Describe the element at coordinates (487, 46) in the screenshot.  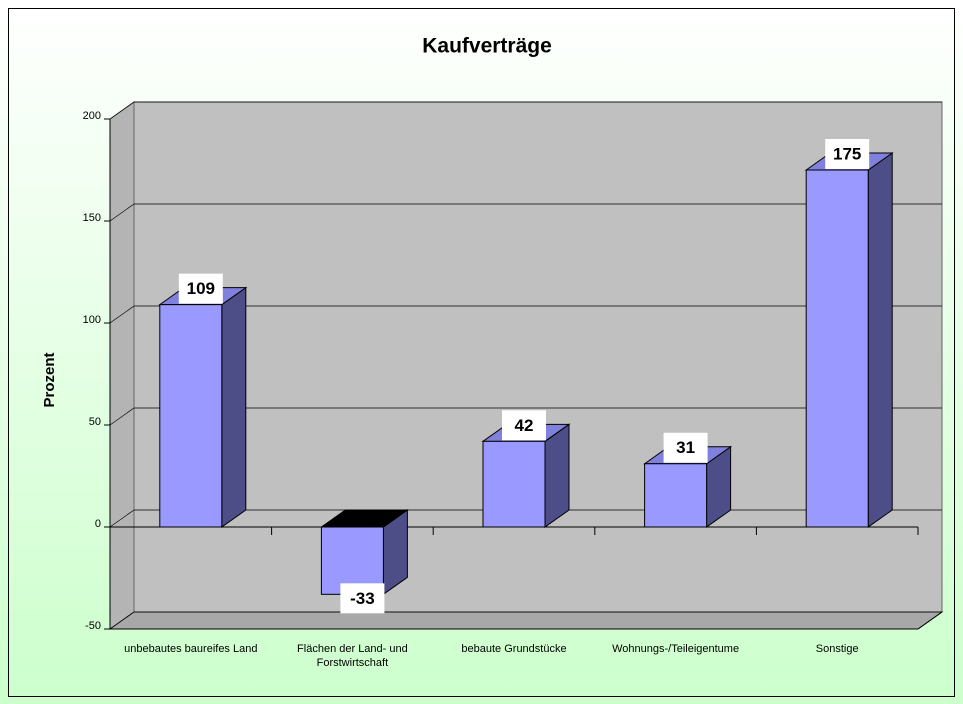
I see `chart-title: Kaufverträge` at that location.